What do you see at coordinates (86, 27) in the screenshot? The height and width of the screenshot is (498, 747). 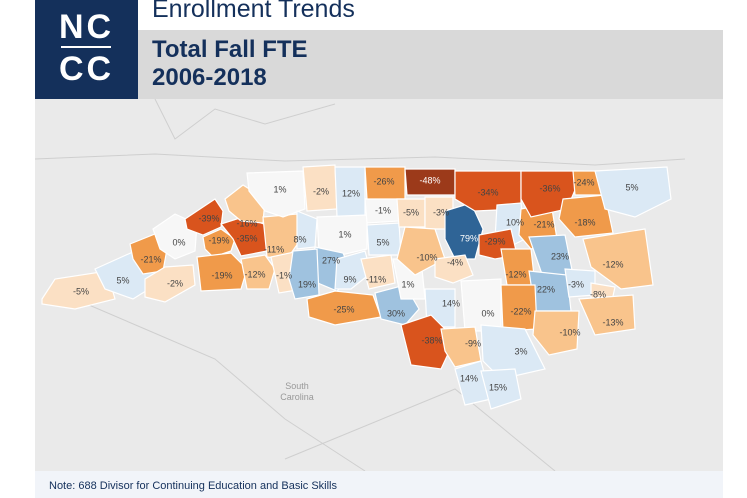 I see `logo-line1: NC` at bounding box center [86, 27].